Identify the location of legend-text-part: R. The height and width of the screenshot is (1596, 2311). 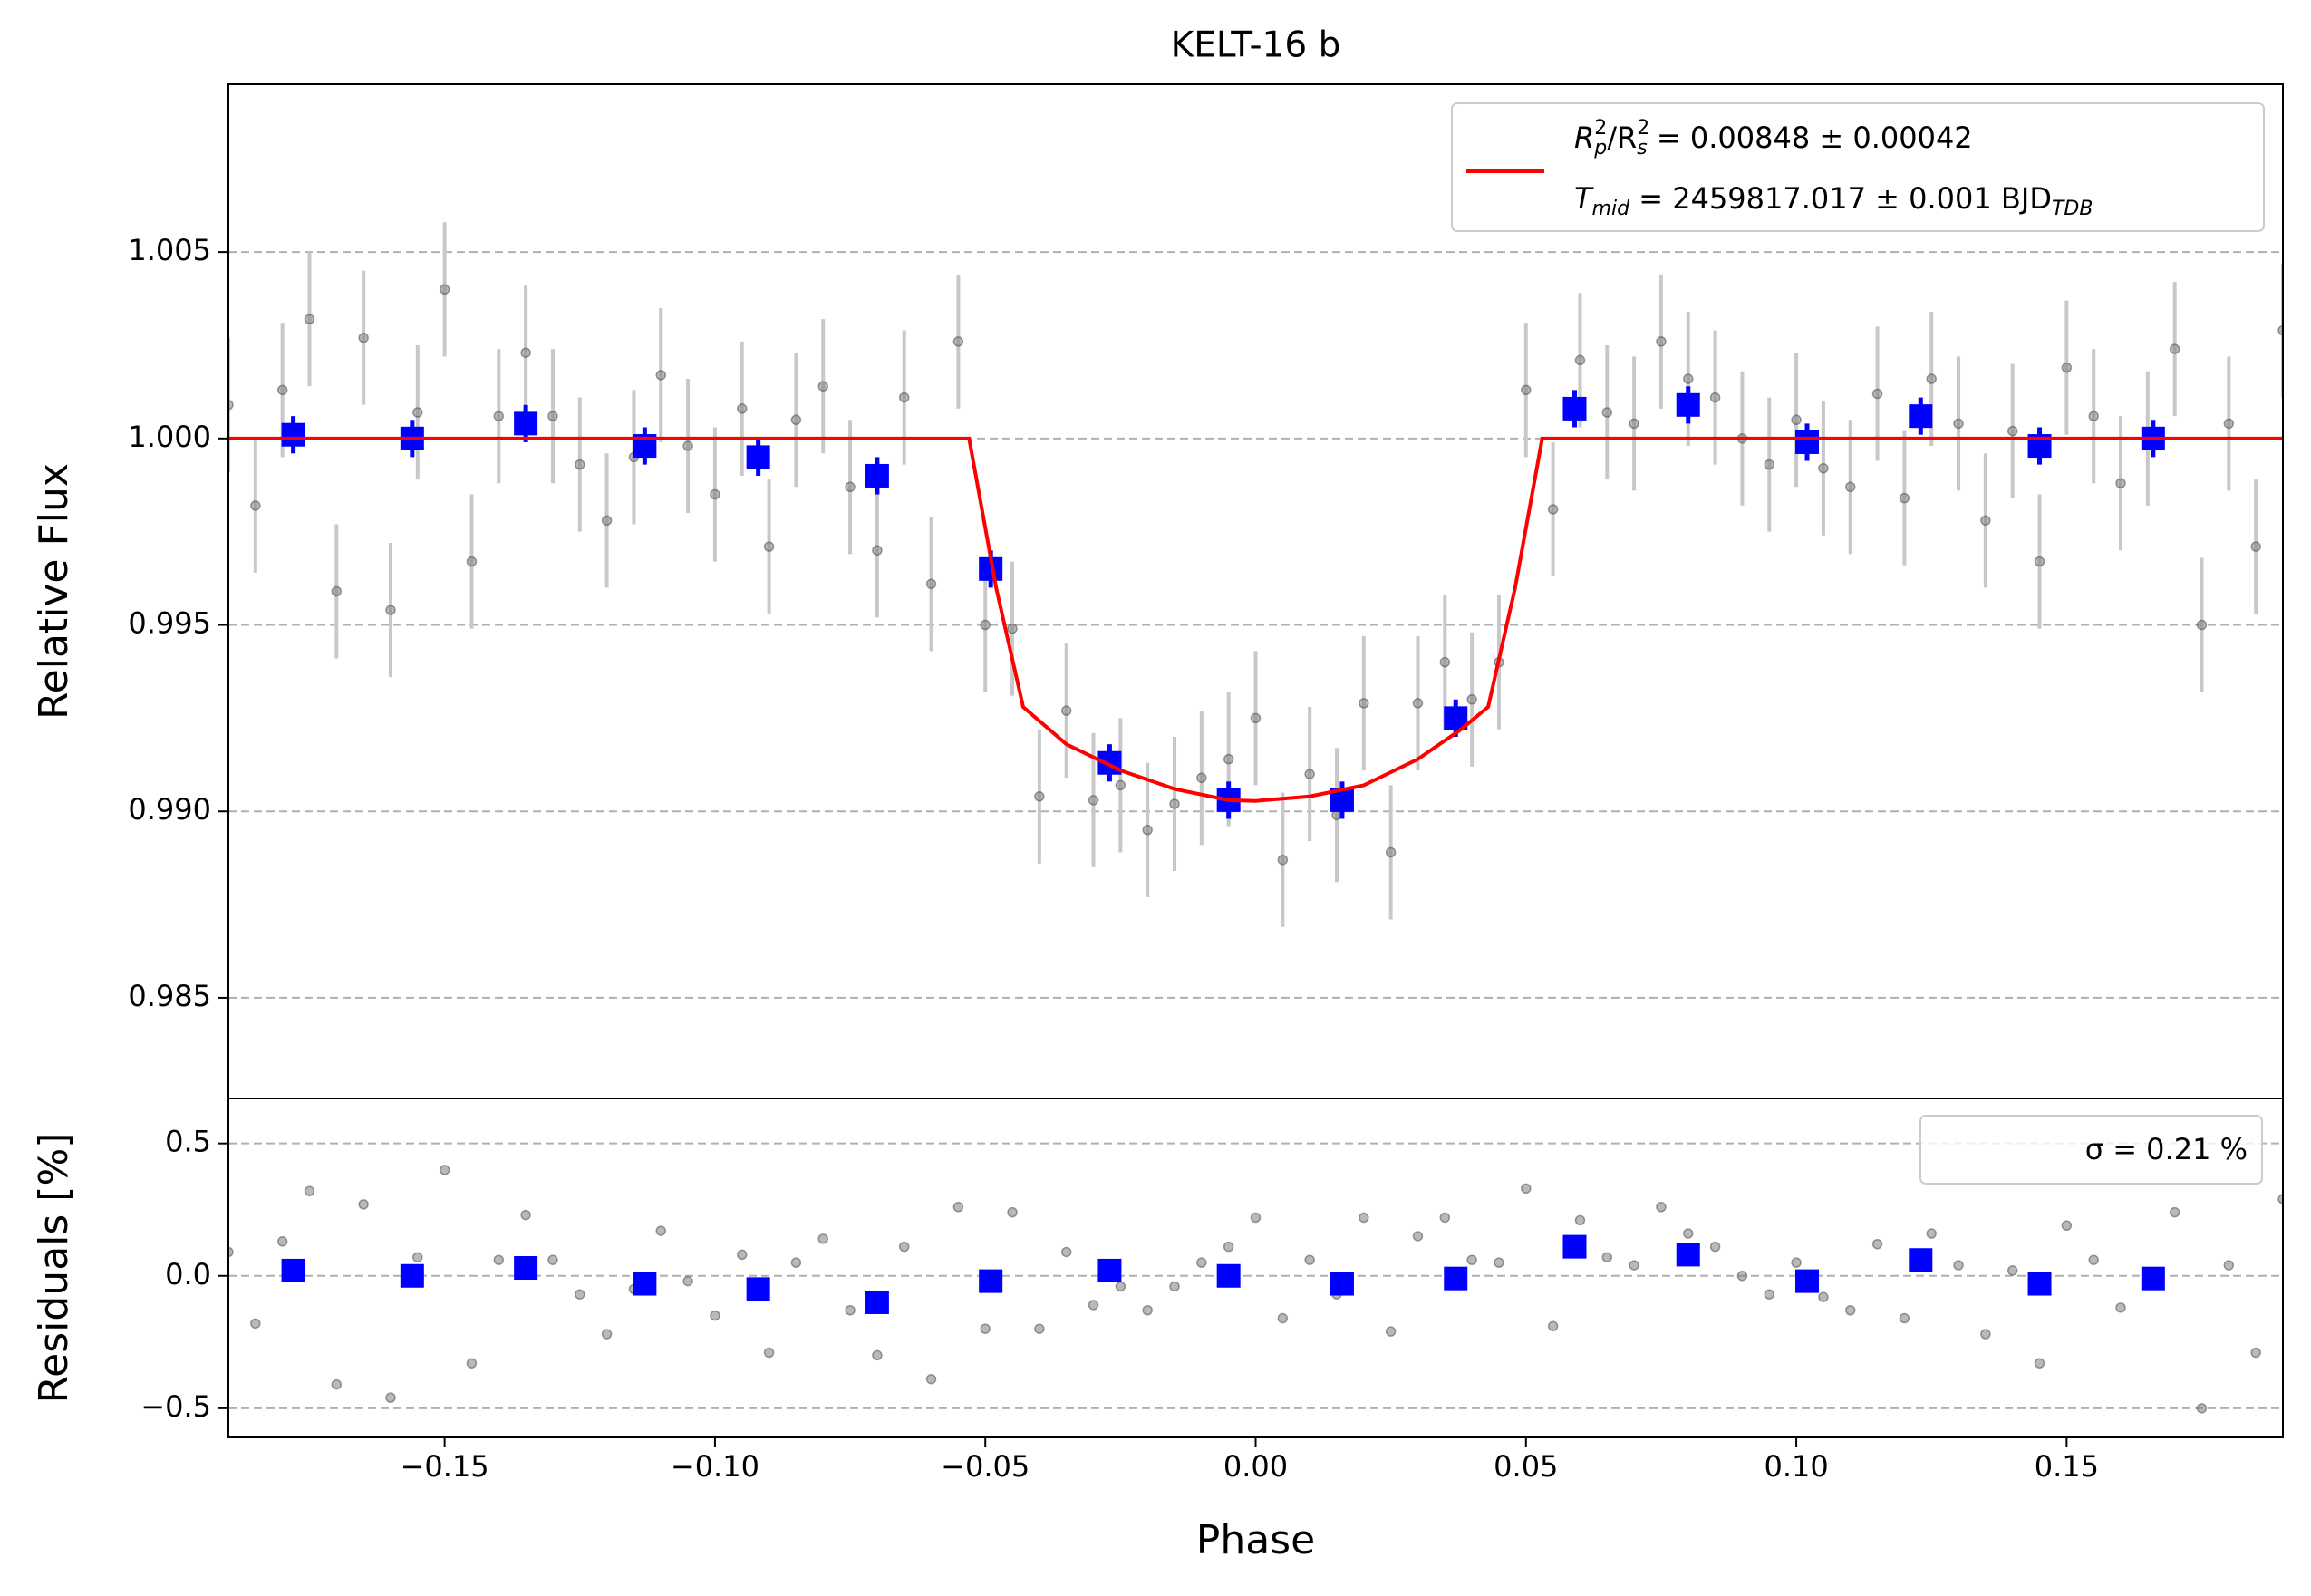
(1584, 138).